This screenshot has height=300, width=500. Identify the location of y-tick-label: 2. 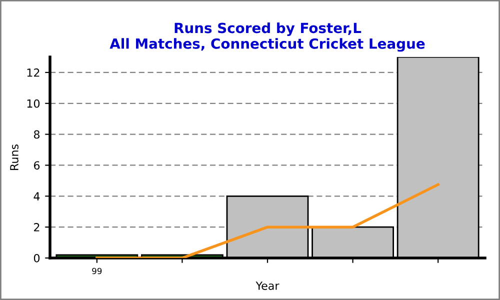
(37, 227).